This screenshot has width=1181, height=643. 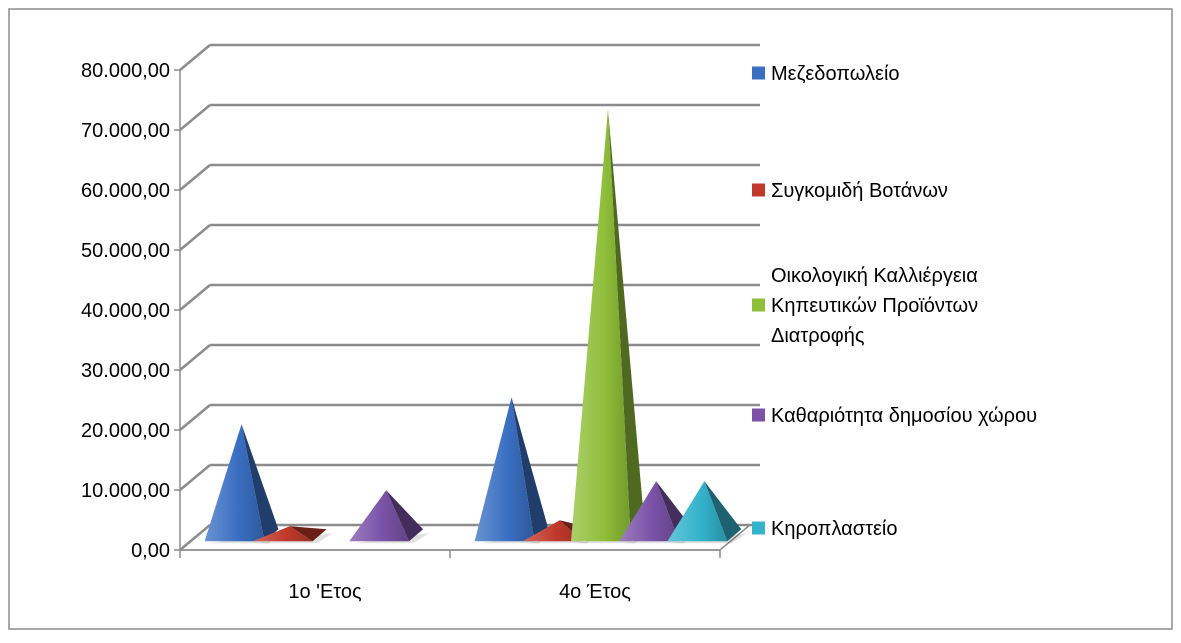 I want to click on legend-label: Οικολογική Καλλιέργεια, so click(x=874, y=276).